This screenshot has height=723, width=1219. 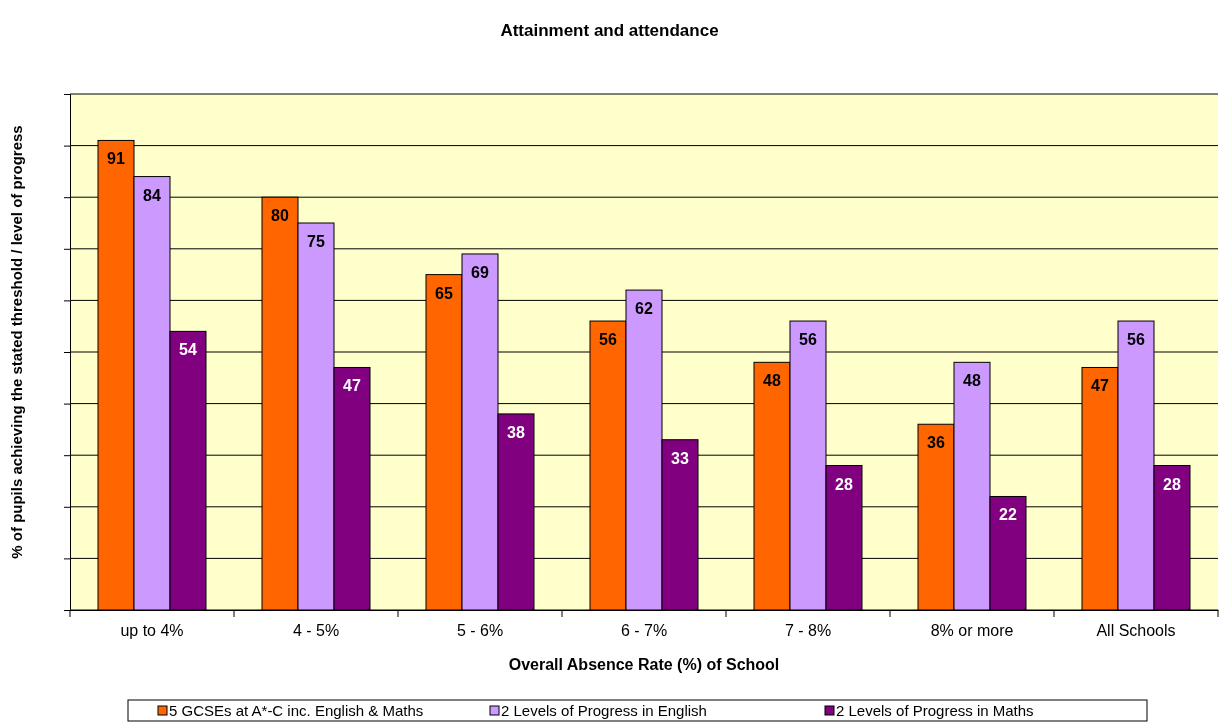 What do you see at coordinates (936, 443) in the screenshot?
I see `data-label: 36` at bounding box center [936, 443].